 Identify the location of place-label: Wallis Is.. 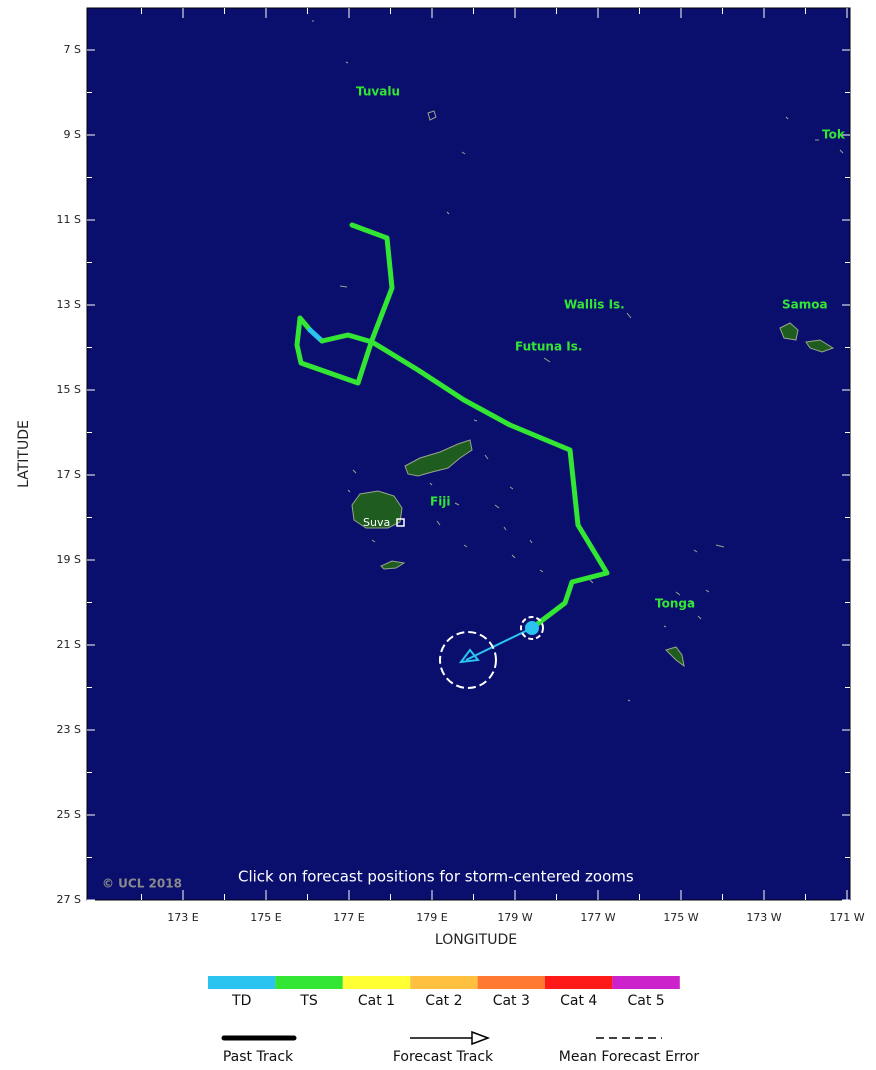
(594, 305).